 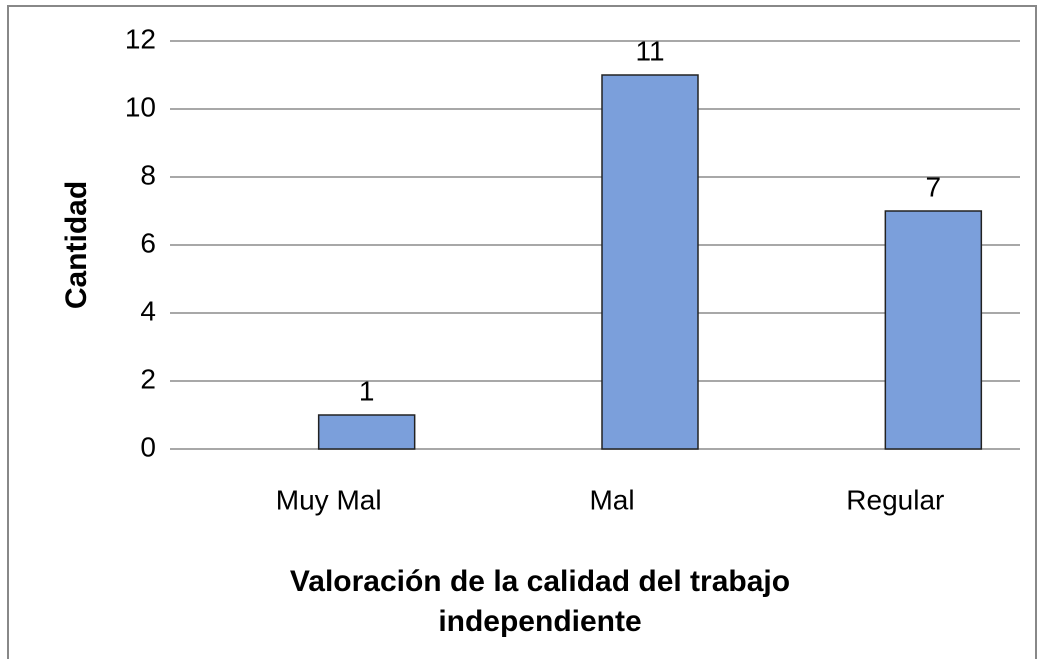 What do you see at coordinates (934, 186) in the screenshot?
I see `data-label: 7` at bounding box center [934, 186].